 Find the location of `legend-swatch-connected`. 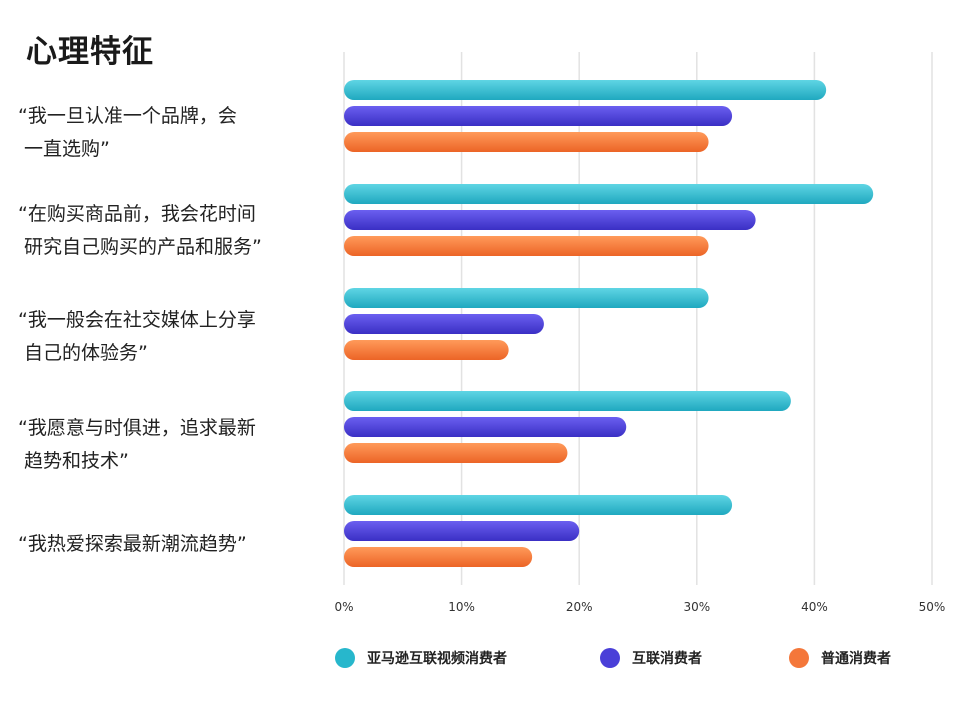

legend-swatch-connected is located at coordinates (610, 658).